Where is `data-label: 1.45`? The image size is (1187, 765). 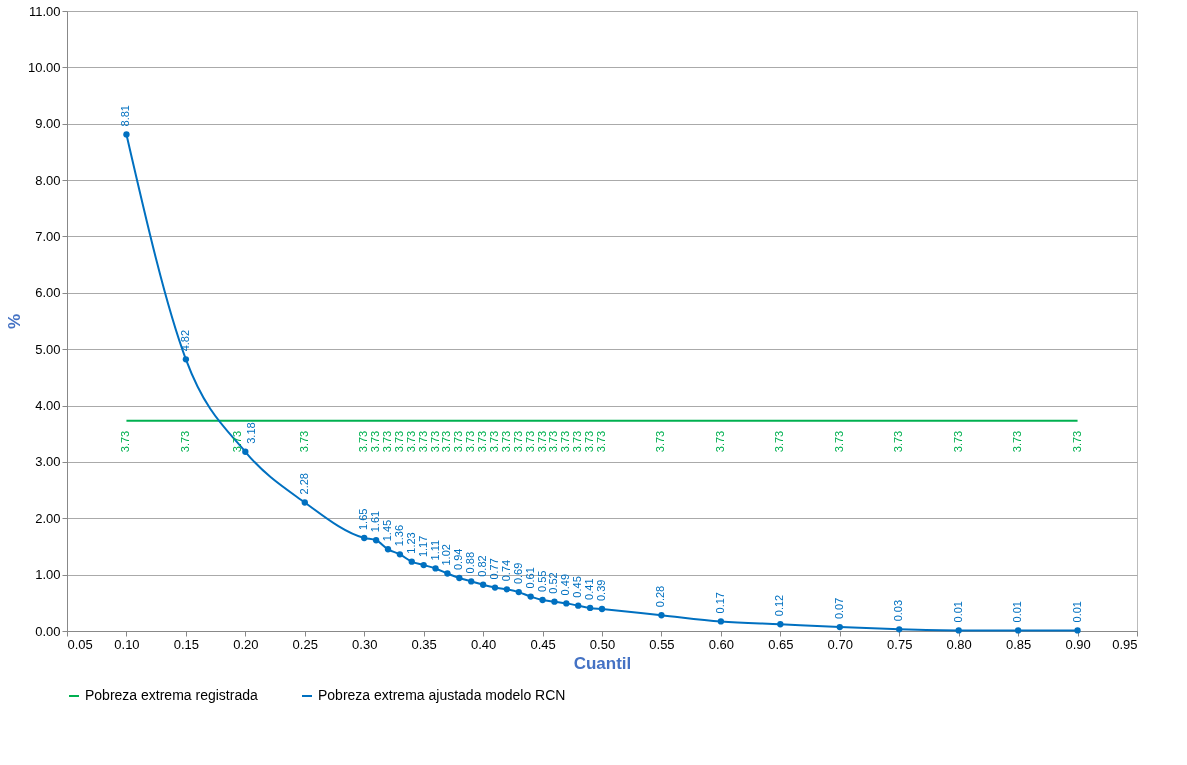 data-label: 1.45 is located at coordinates (387, 530).